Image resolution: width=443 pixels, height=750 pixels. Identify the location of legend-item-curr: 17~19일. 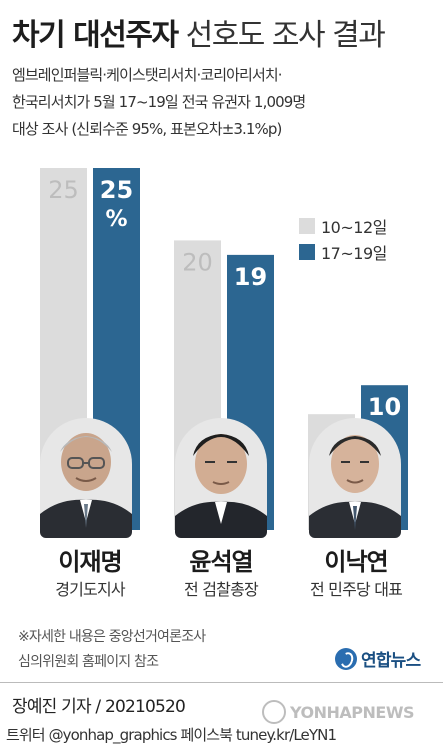
(343, 252).